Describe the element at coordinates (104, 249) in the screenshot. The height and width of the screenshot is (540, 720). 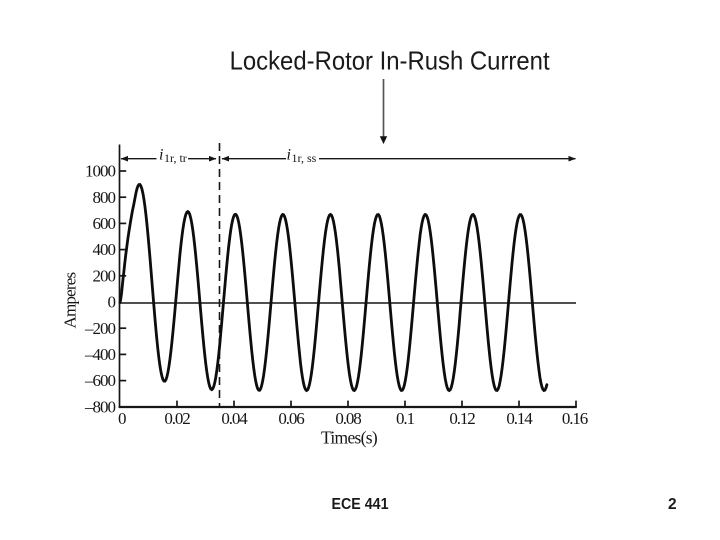
I see `svg-text: 400` at that location.